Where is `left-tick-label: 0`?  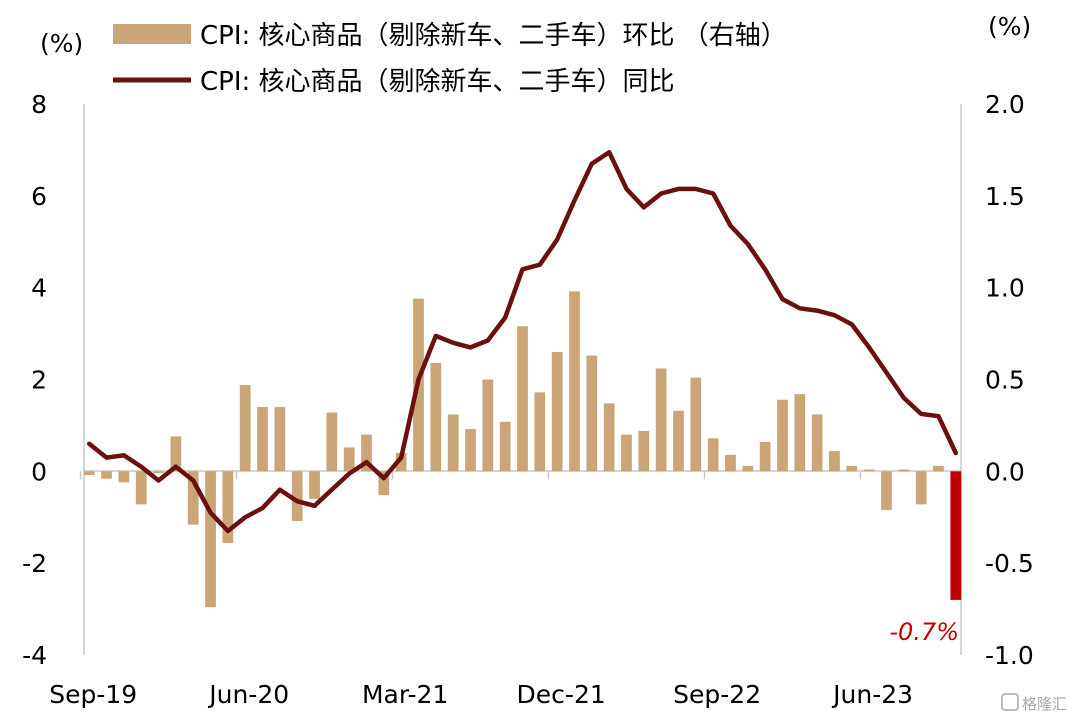
left-tick-label: 0 is located at coordinates (39, 471).